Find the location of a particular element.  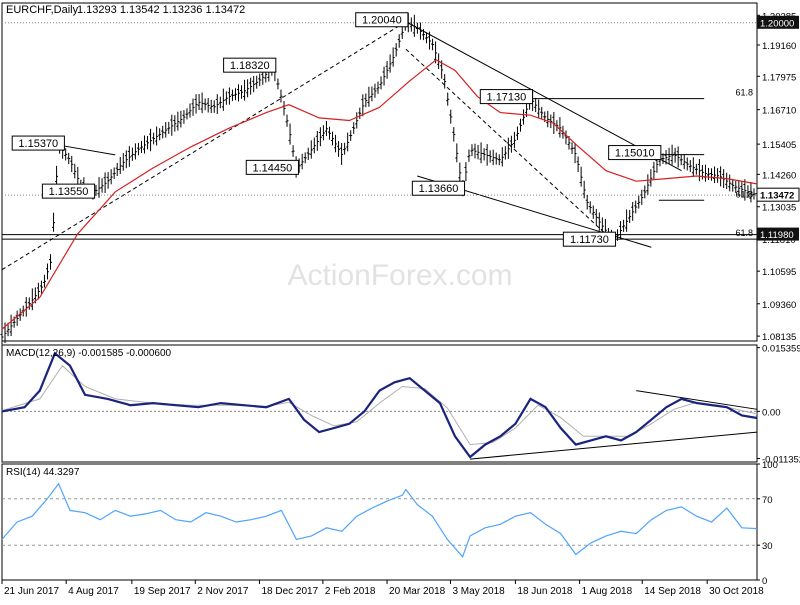

last-price-tag-label: 1.13472 is located at coordinates (777, 196).